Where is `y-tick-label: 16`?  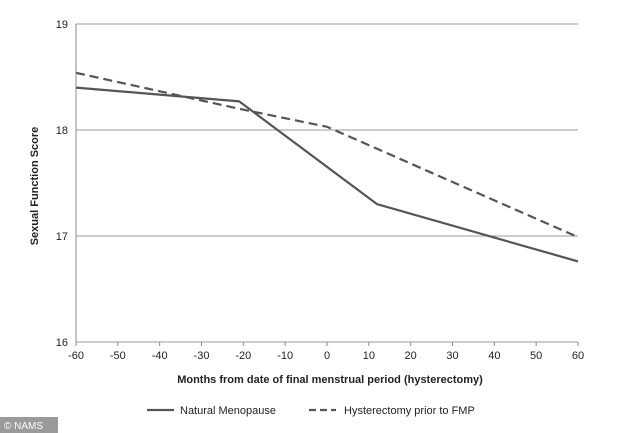
y-tick-label: 16 is located at coordinates (62, 343).